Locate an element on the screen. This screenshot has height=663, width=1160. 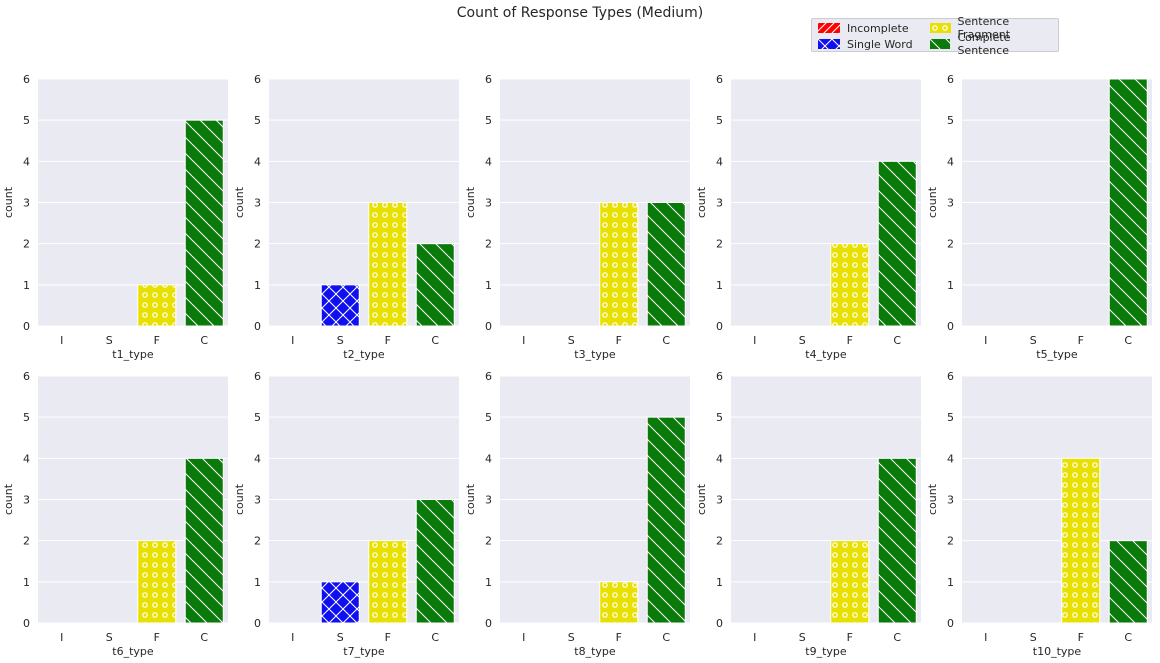
x-axis-label: t1_type is located at coordinates (133, 354).